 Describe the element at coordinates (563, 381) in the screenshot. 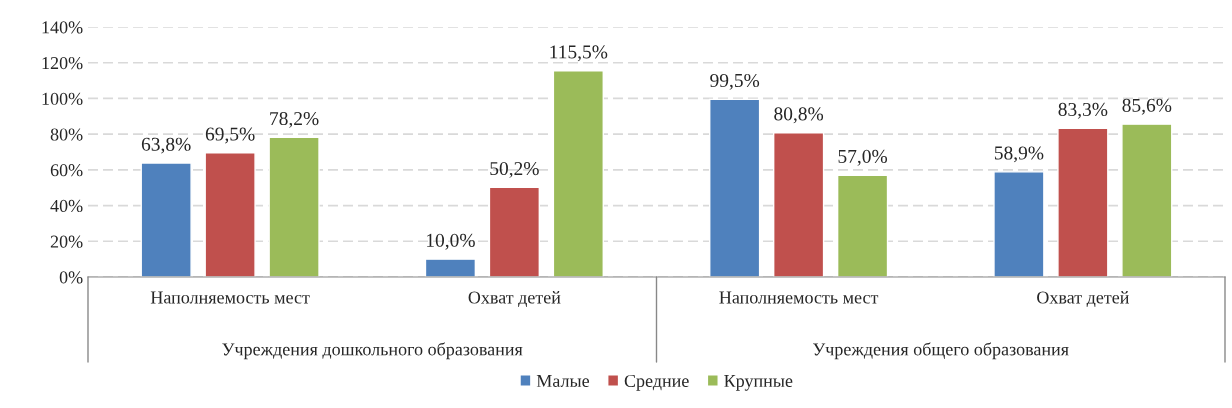

I see `legend-label: Малые` at that location.